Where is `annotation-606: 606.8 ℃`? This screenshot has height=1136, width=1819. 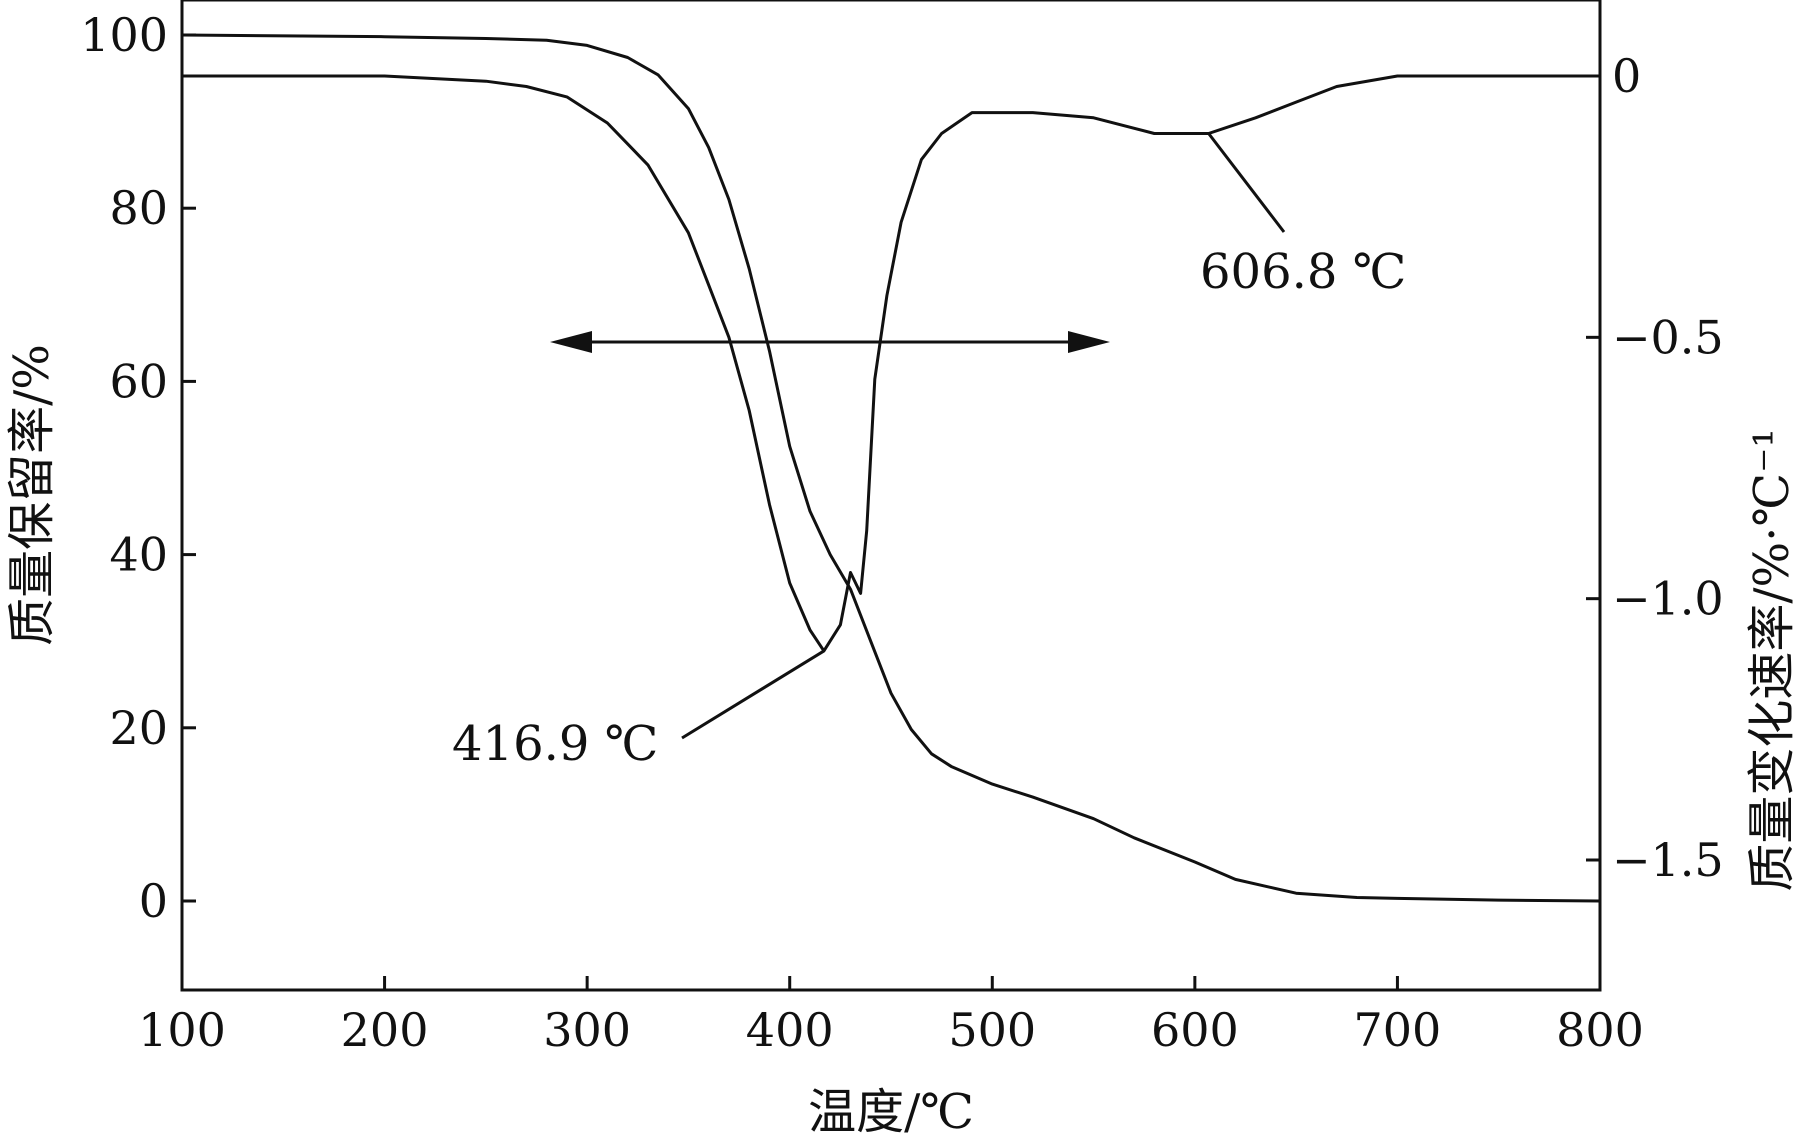
annotation-606: 606.8 ℃ is located at coordinates (1303, 272).